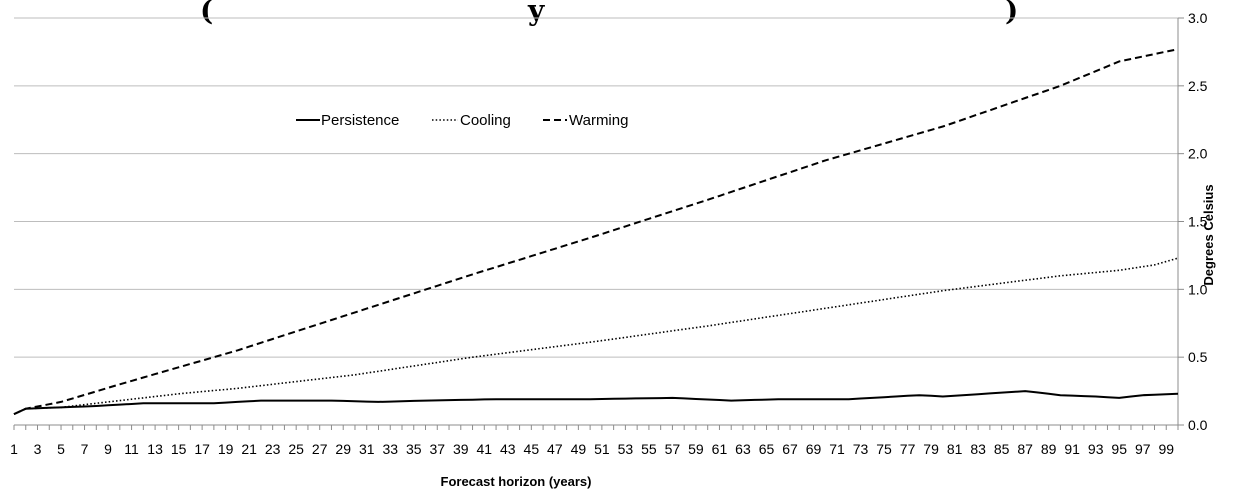  What do you see at coordinates (14, 449) in the screenshot?
I see `x-tick-label: 1` at bounding box center [14, 449].